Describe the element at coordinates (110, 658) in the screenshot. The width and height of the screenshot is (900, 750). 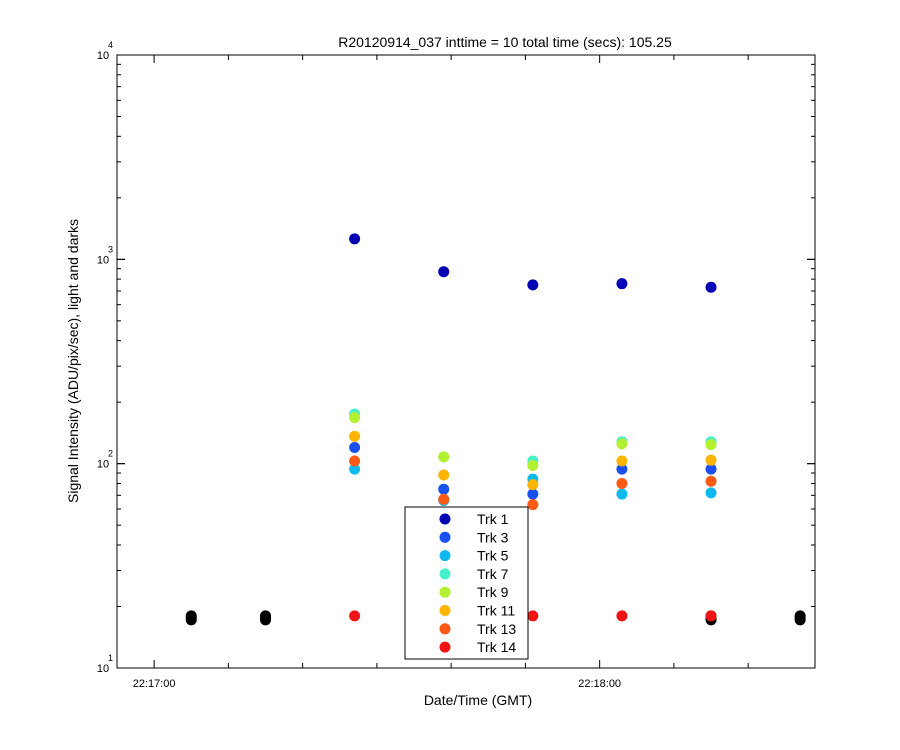
I see `y-tick-exponent: 1` at that location.